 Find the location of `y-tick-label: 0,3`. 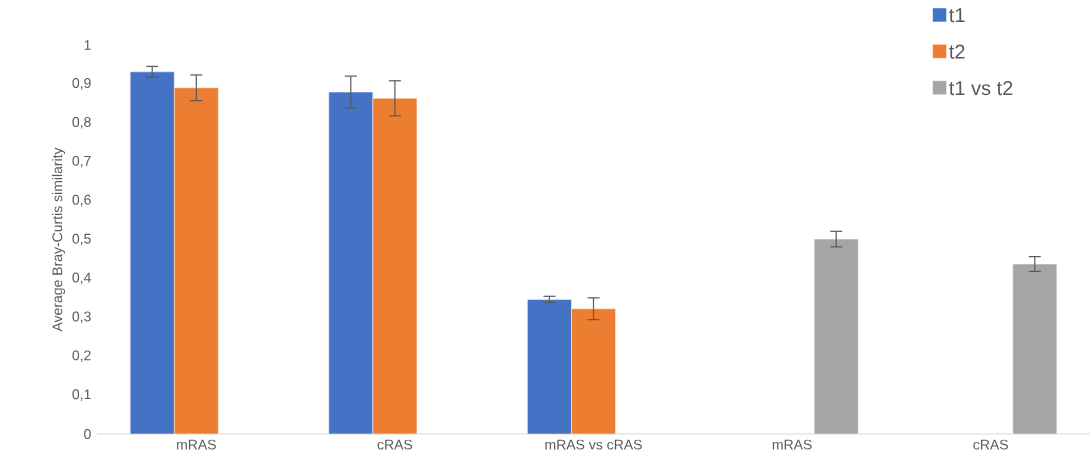

y-tick-label: 0,3 is located at coordinates (81, 317).